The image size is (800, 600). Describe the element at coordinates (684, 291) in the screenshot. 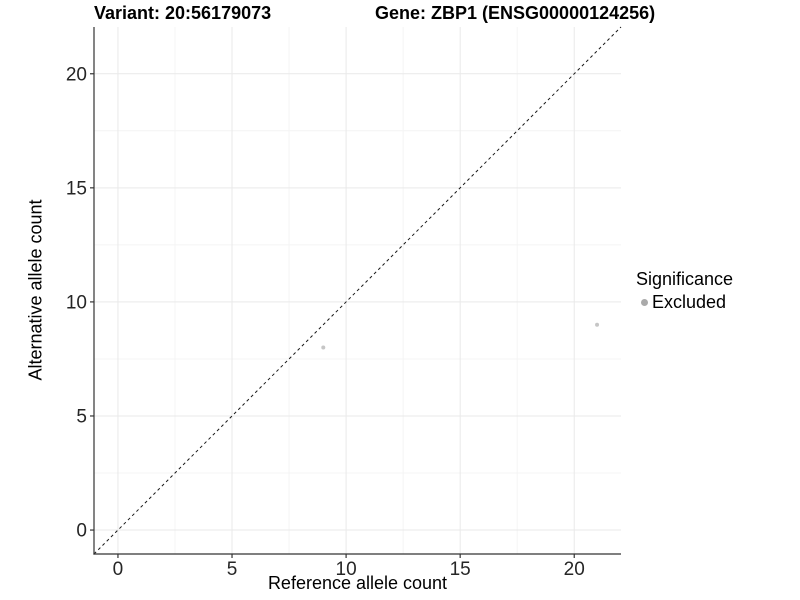

I see `legend: Significance Excluded` at that location.